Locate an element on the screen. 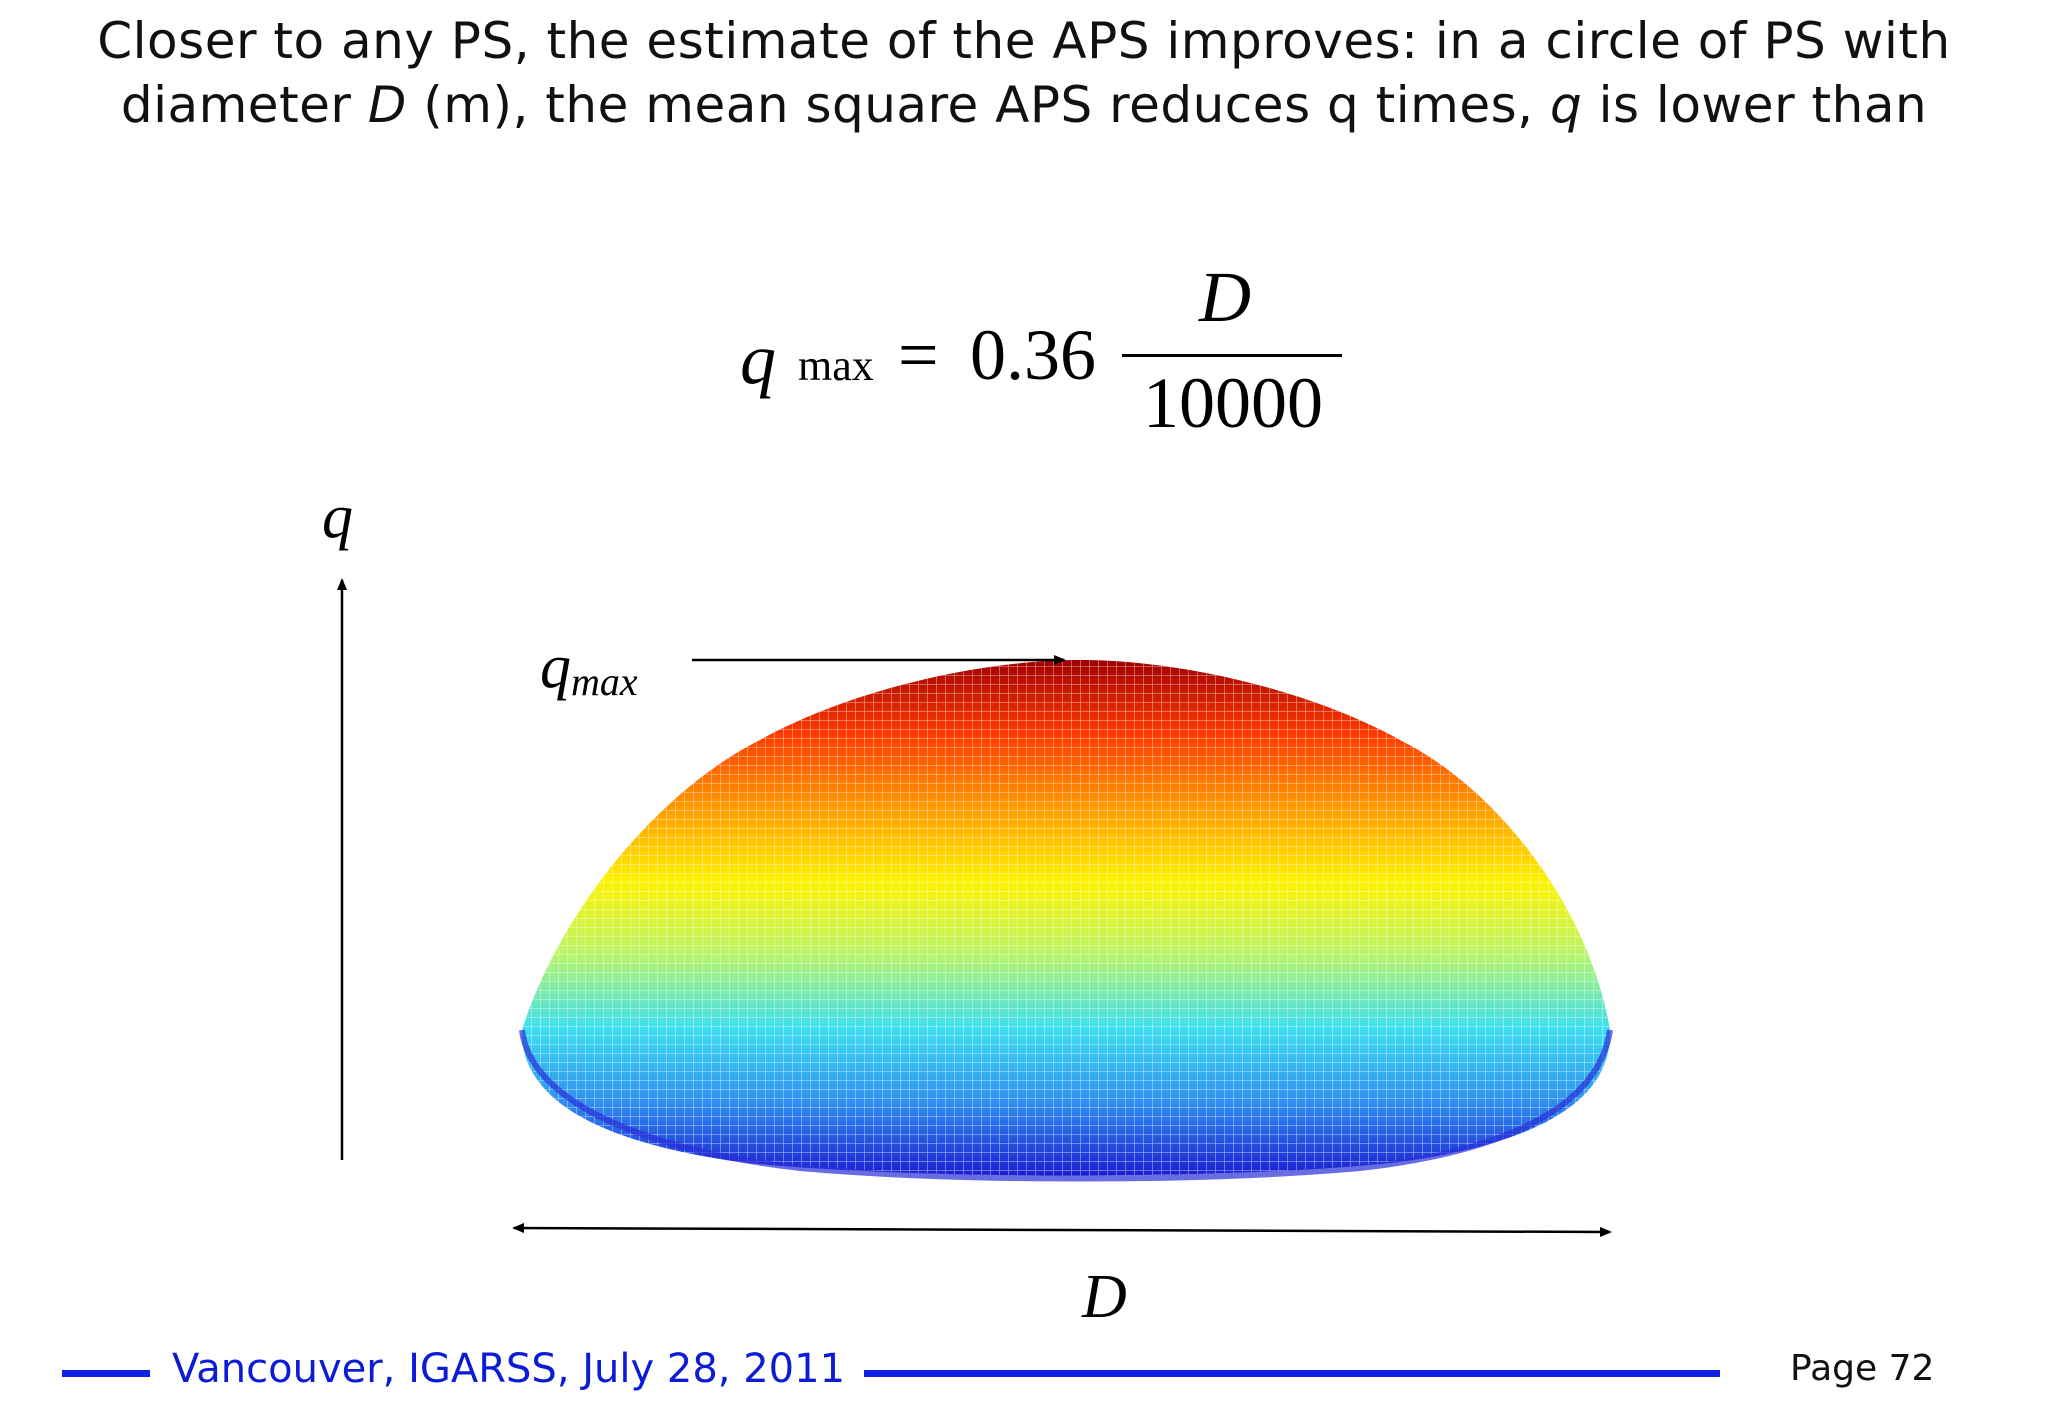 The height and width of the screenshot is (1418, 2048). formula-max-subscript: max is located at coordinates (836, 365).